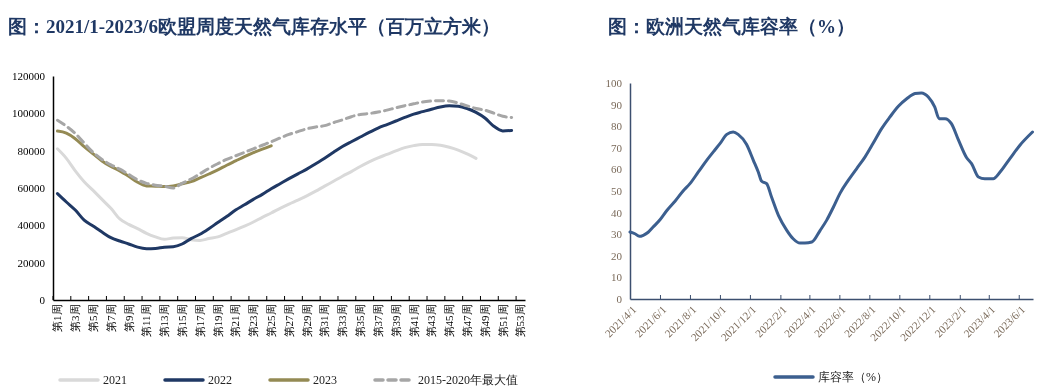  I want to click on legend-label: 2022, so click(220, 380).